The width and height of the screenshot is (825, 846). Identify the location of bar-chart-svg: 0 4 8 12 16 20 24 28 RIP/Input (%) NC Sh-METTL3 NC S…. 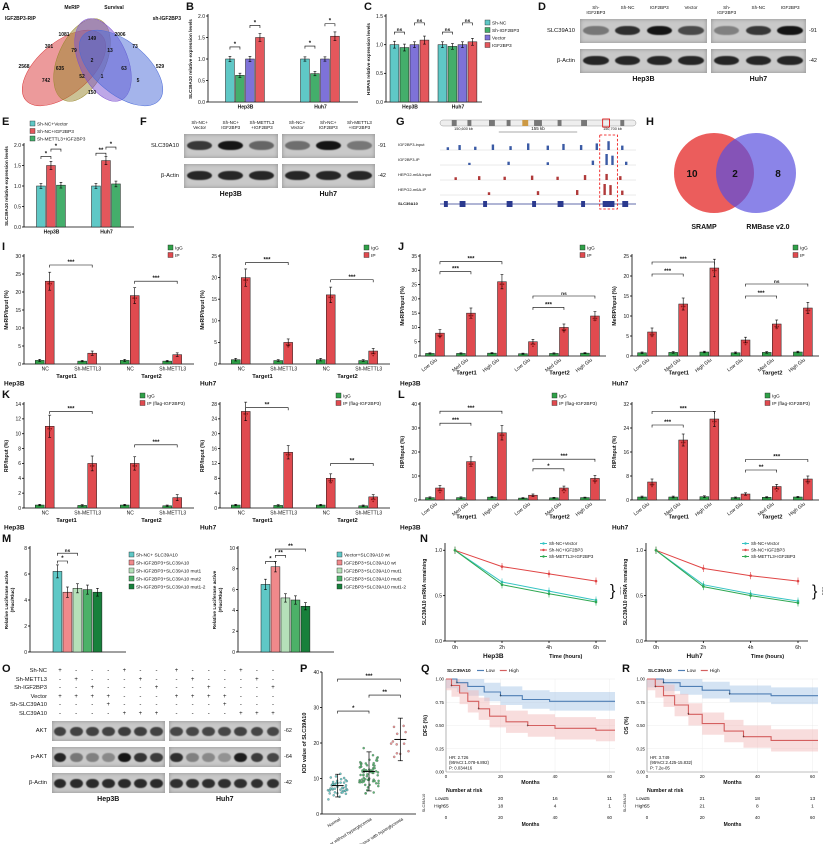
(295, 462).